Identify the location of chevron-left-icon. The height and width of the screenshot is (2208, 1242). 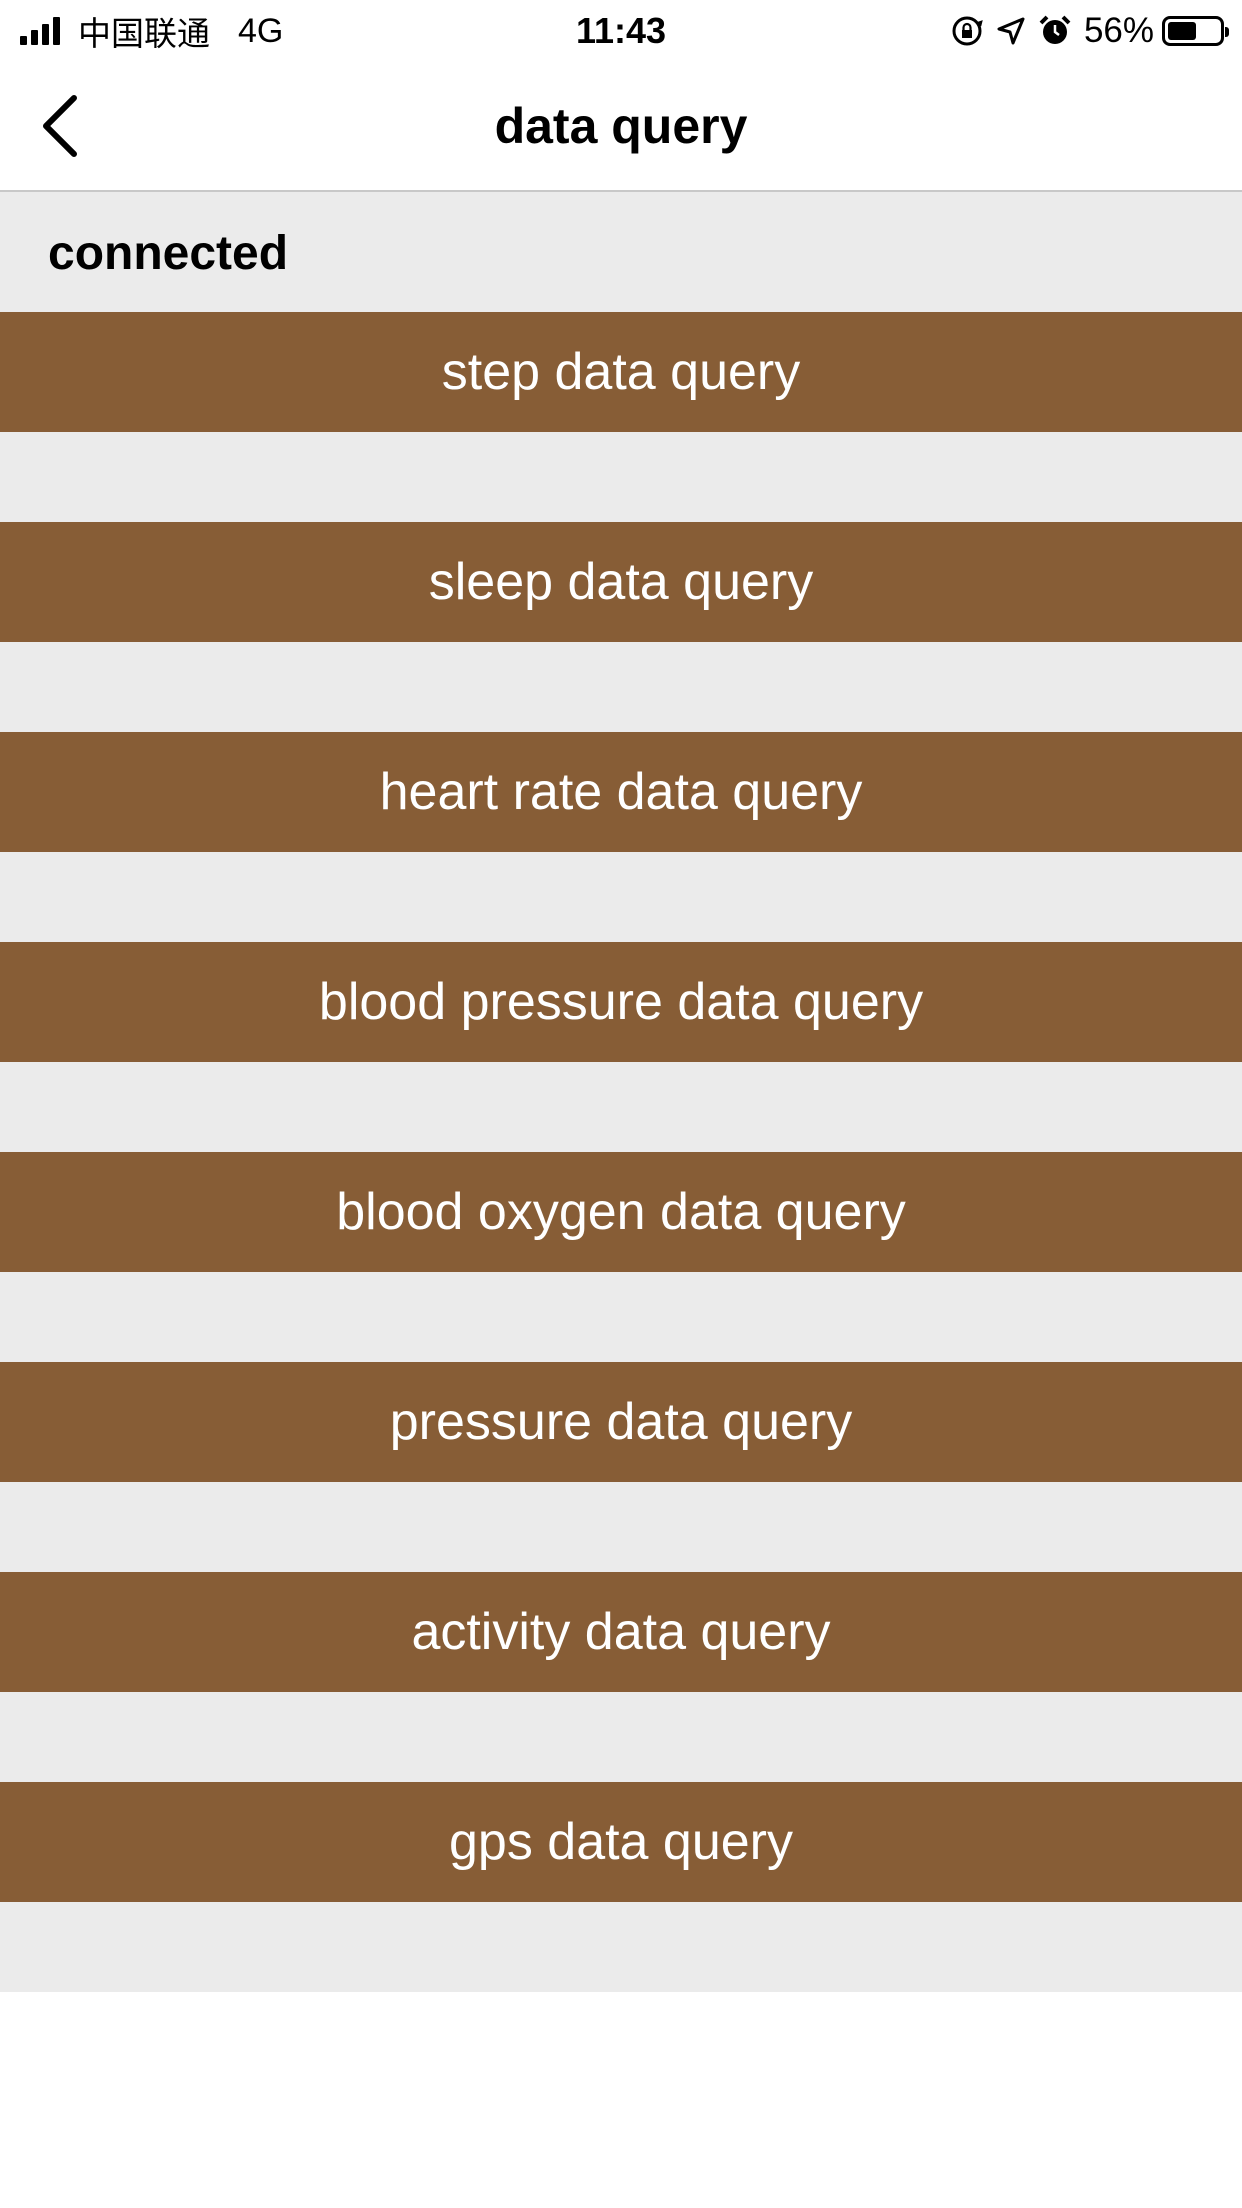
(60, 126).